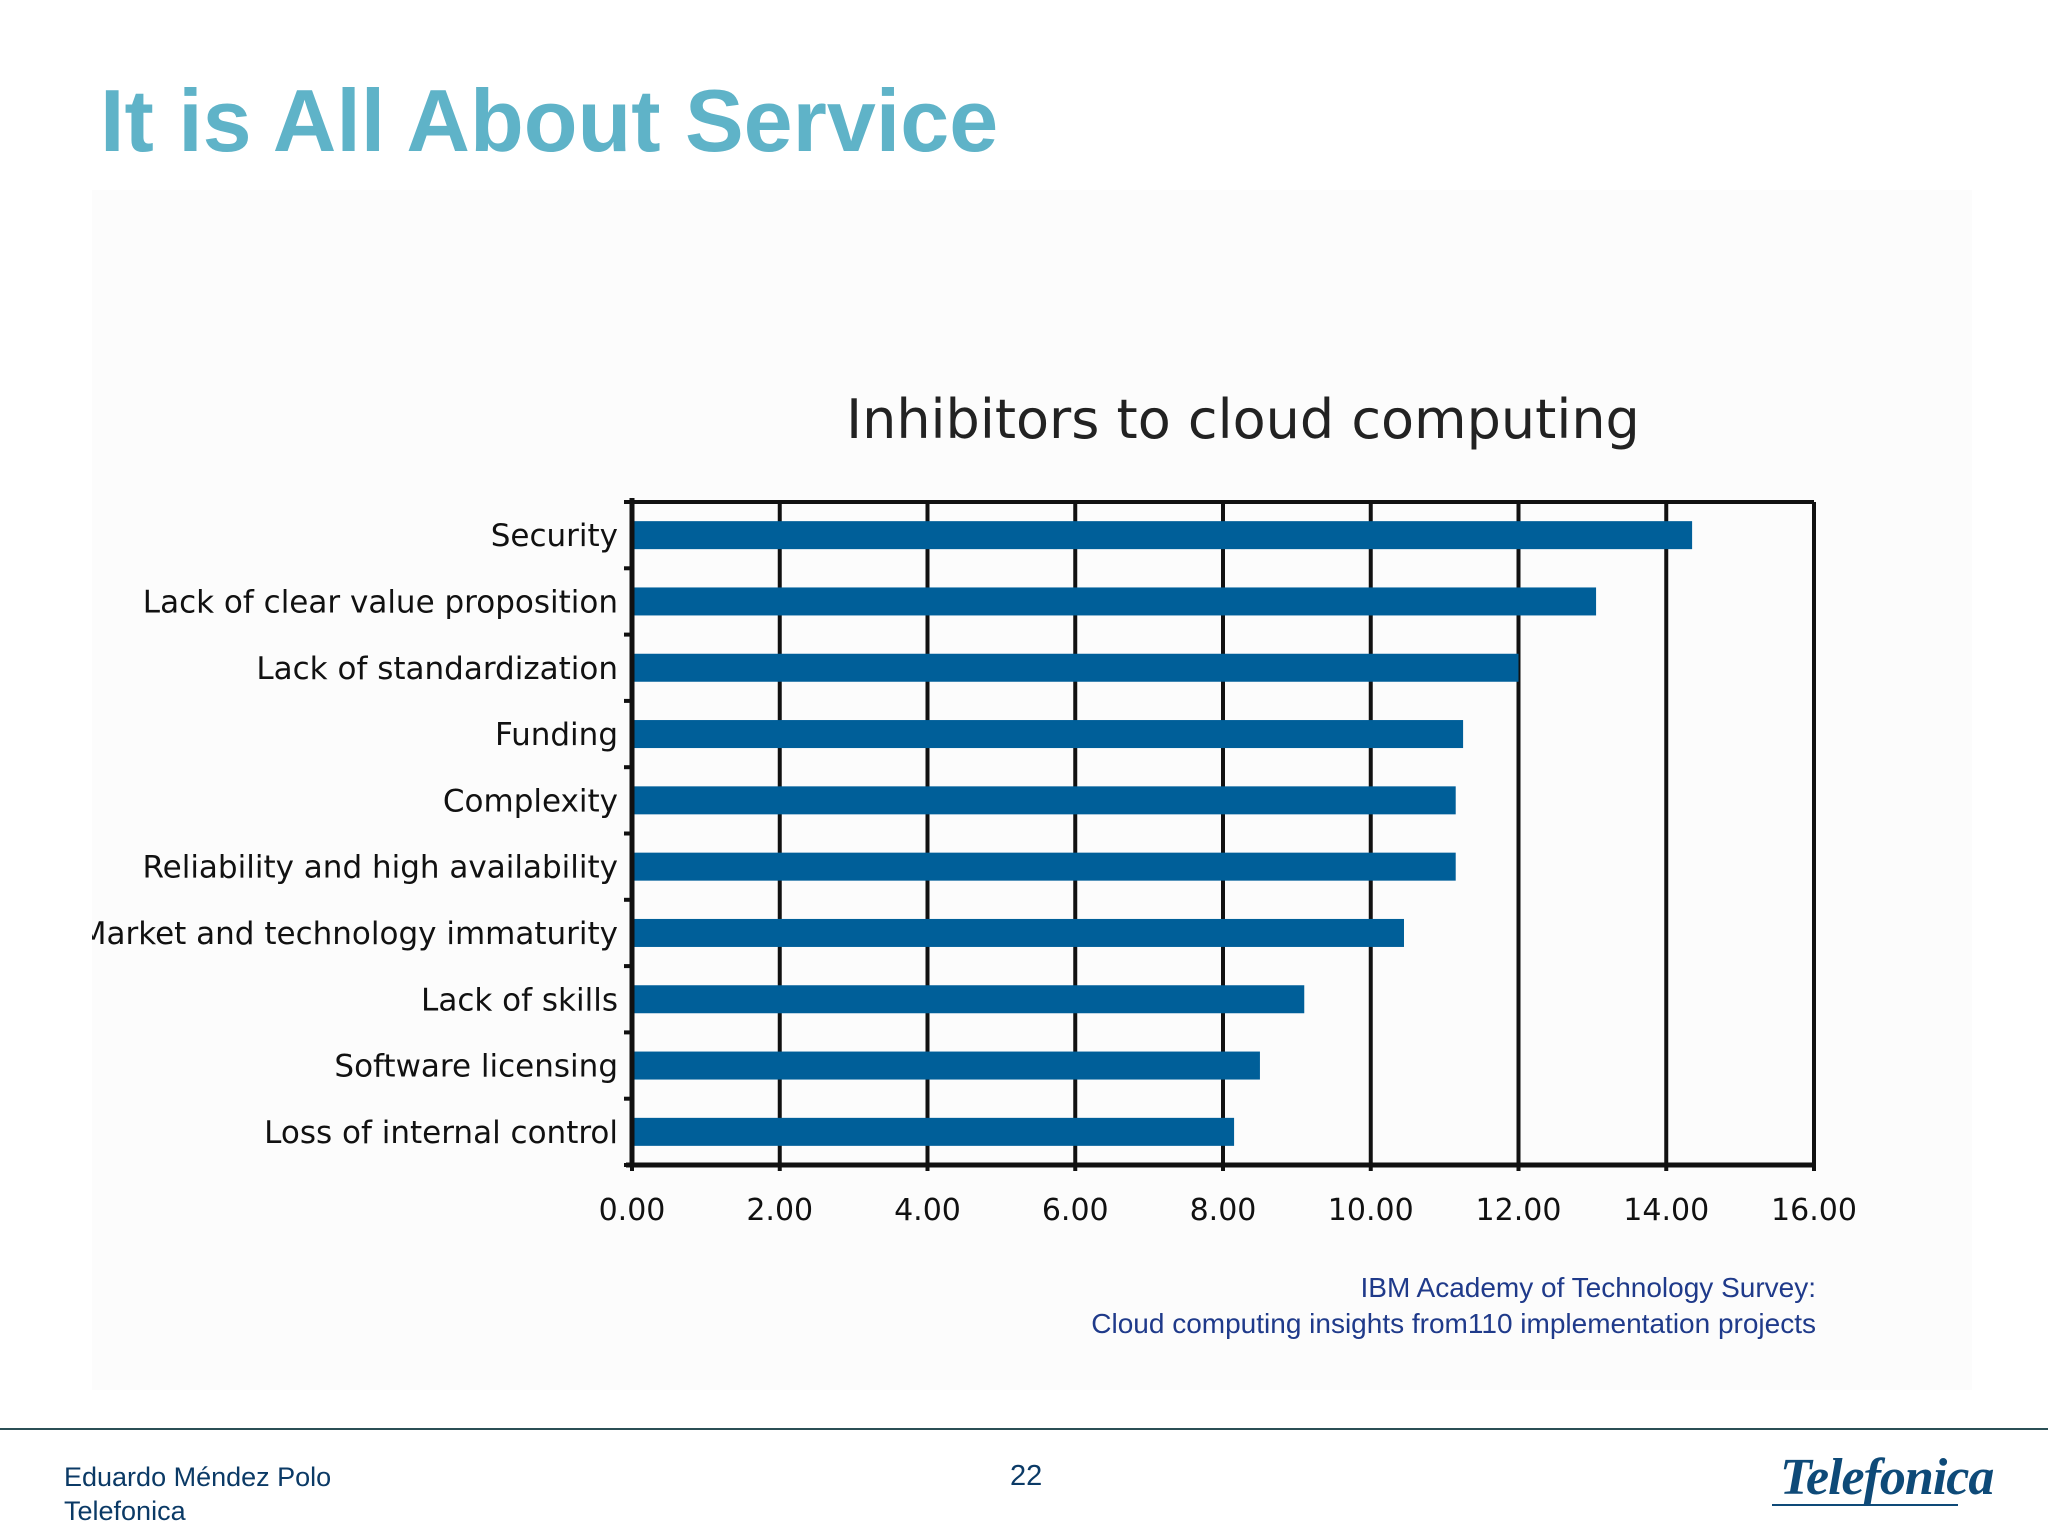 The height and width of the screenshot is (1536, 2048). I want to click on category-label: Lack of clear value proposition, so click(380, 602).